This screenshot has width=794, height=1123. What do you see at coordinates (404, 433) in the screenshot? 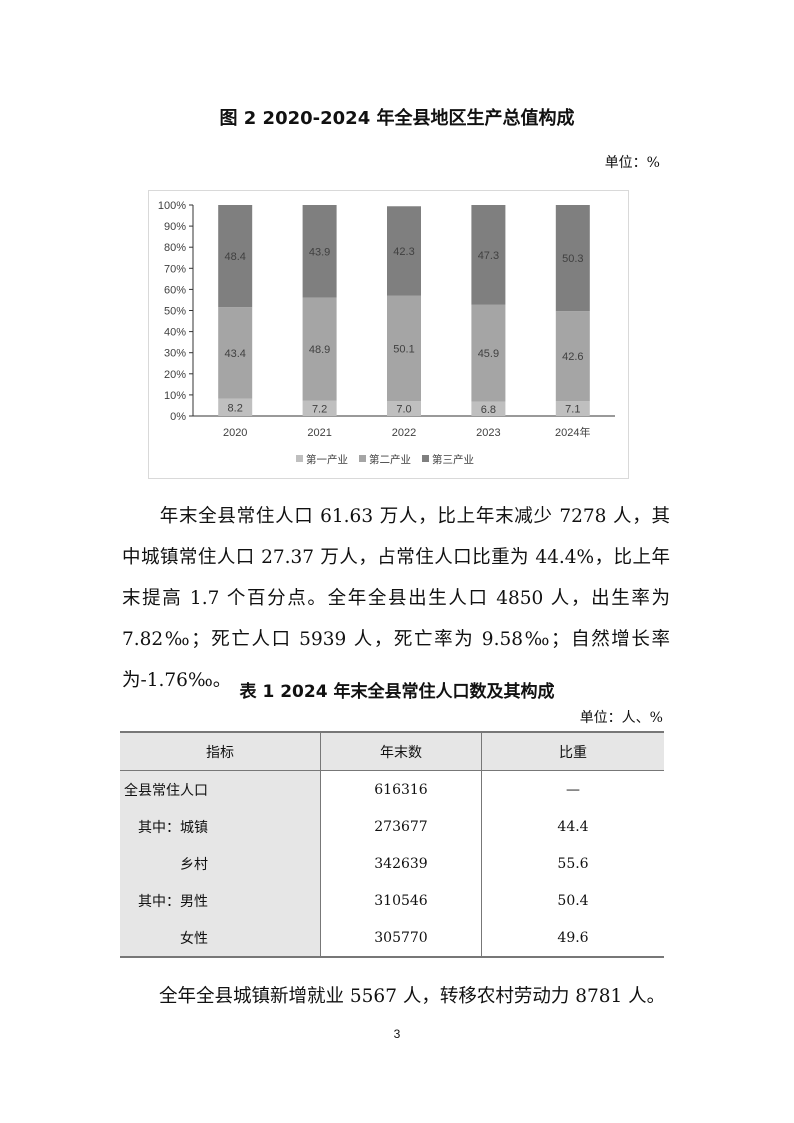
I see `x-tick-label: 2022` at bounding box center [404, 433].